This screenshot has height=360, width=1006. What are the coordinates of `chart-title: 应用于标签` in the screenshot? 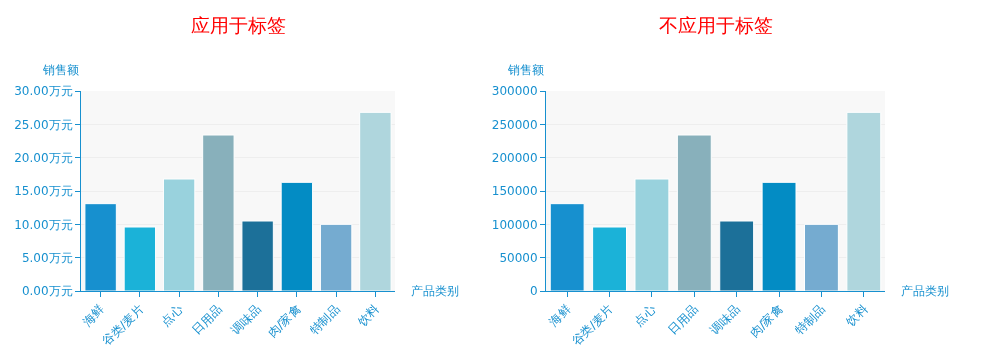 It's located at (238, 24).